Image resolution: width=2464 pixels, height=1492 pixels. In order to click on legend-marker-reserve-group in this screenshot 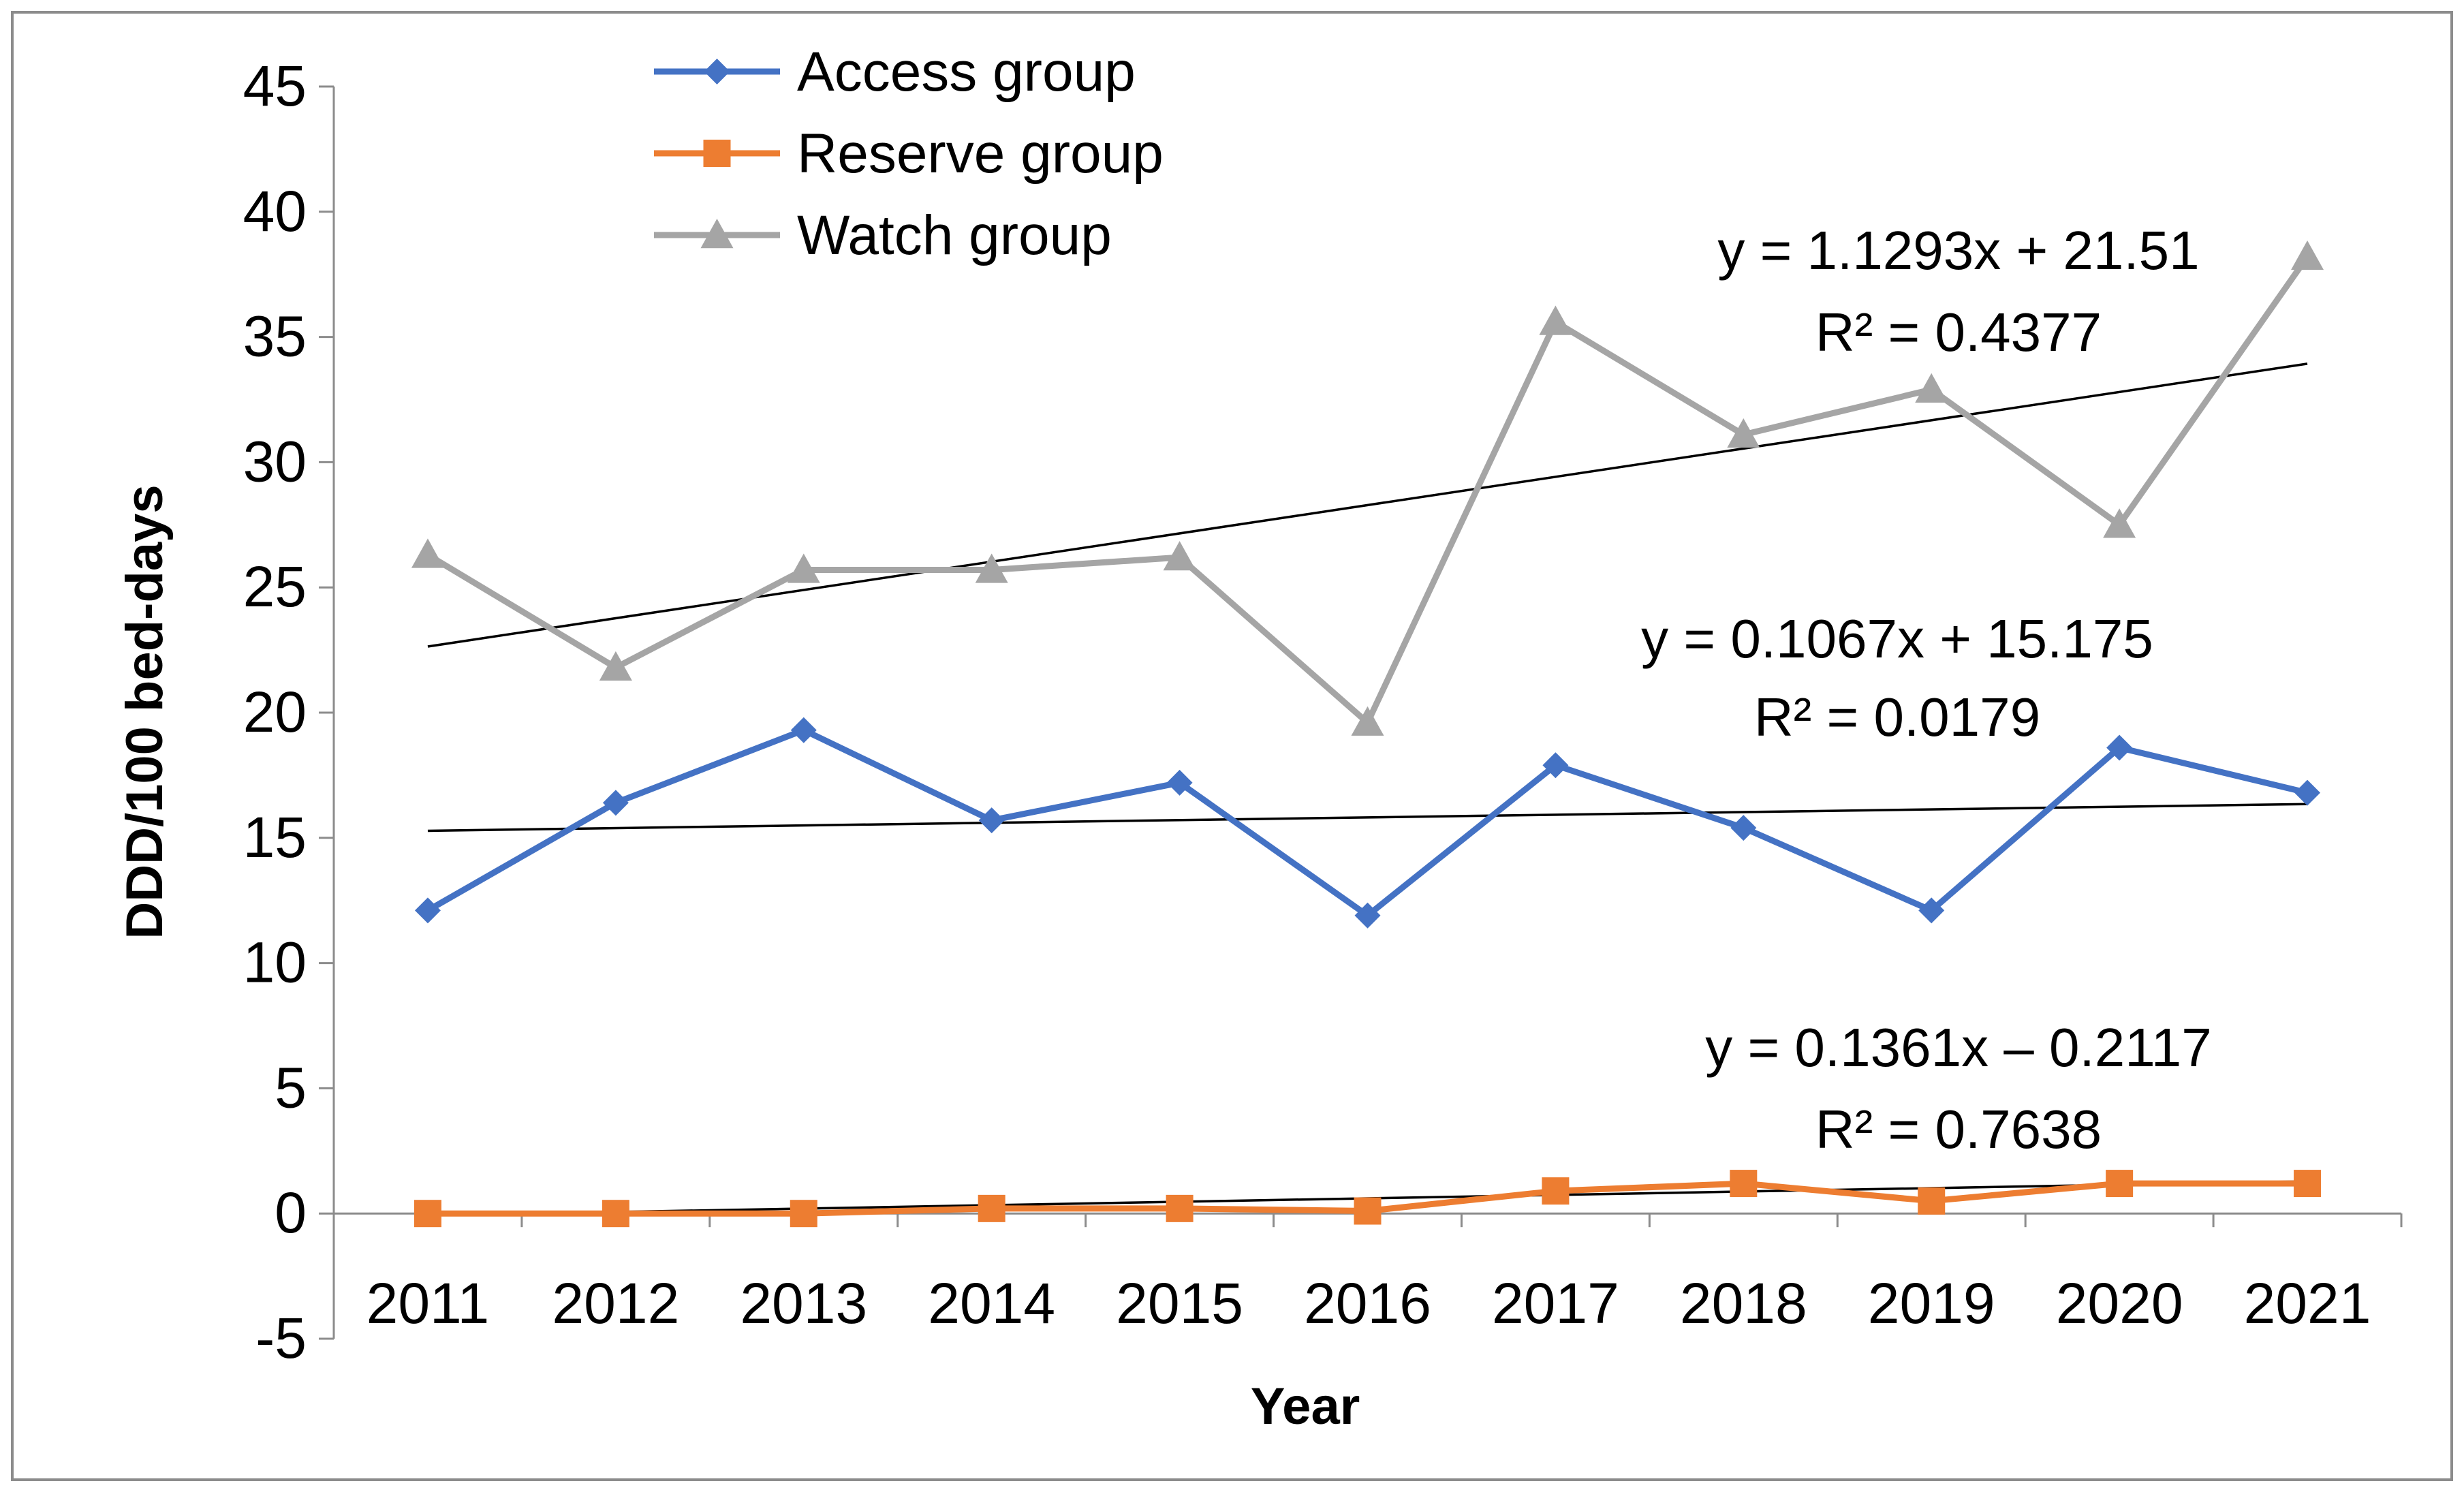, I will do `click(717, 153)`.